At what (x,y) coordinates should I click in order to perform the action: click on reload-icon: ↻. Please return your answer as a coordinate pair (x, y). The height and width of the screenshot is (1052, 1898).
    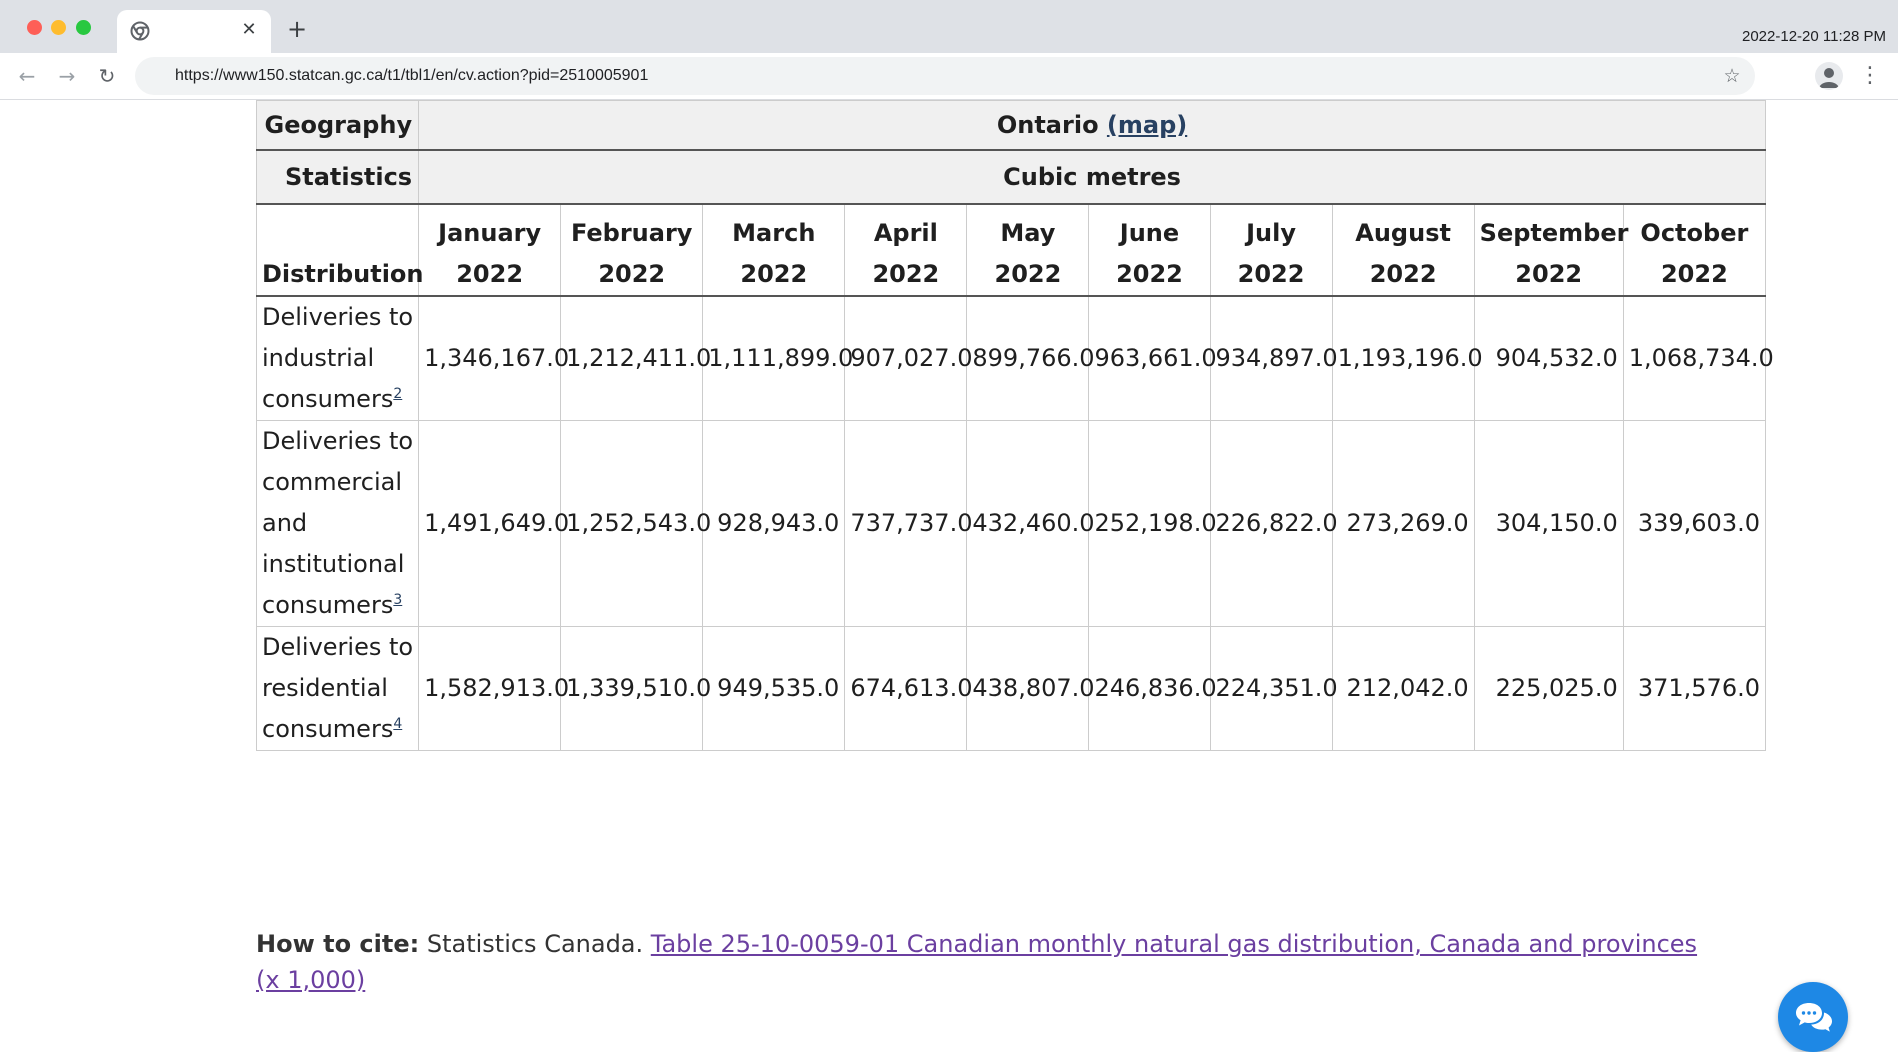
    Looking at the image, I should click on (107, 76).